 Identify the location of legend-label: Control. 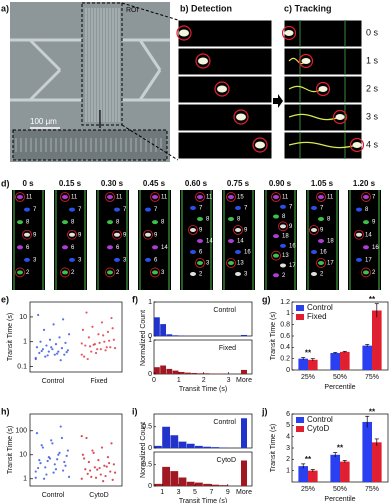
(320, 419).